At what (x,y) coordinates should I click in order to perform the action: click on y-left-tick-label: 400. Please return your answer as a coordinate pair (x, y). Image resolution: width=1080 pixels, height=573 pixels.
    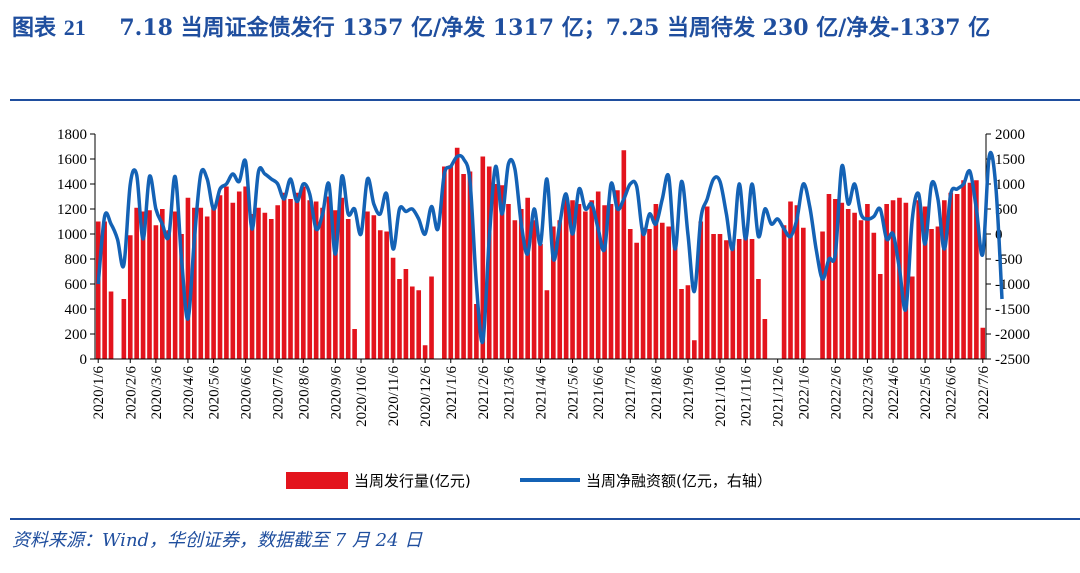
    Looking at the image, I should click on (76, 310).